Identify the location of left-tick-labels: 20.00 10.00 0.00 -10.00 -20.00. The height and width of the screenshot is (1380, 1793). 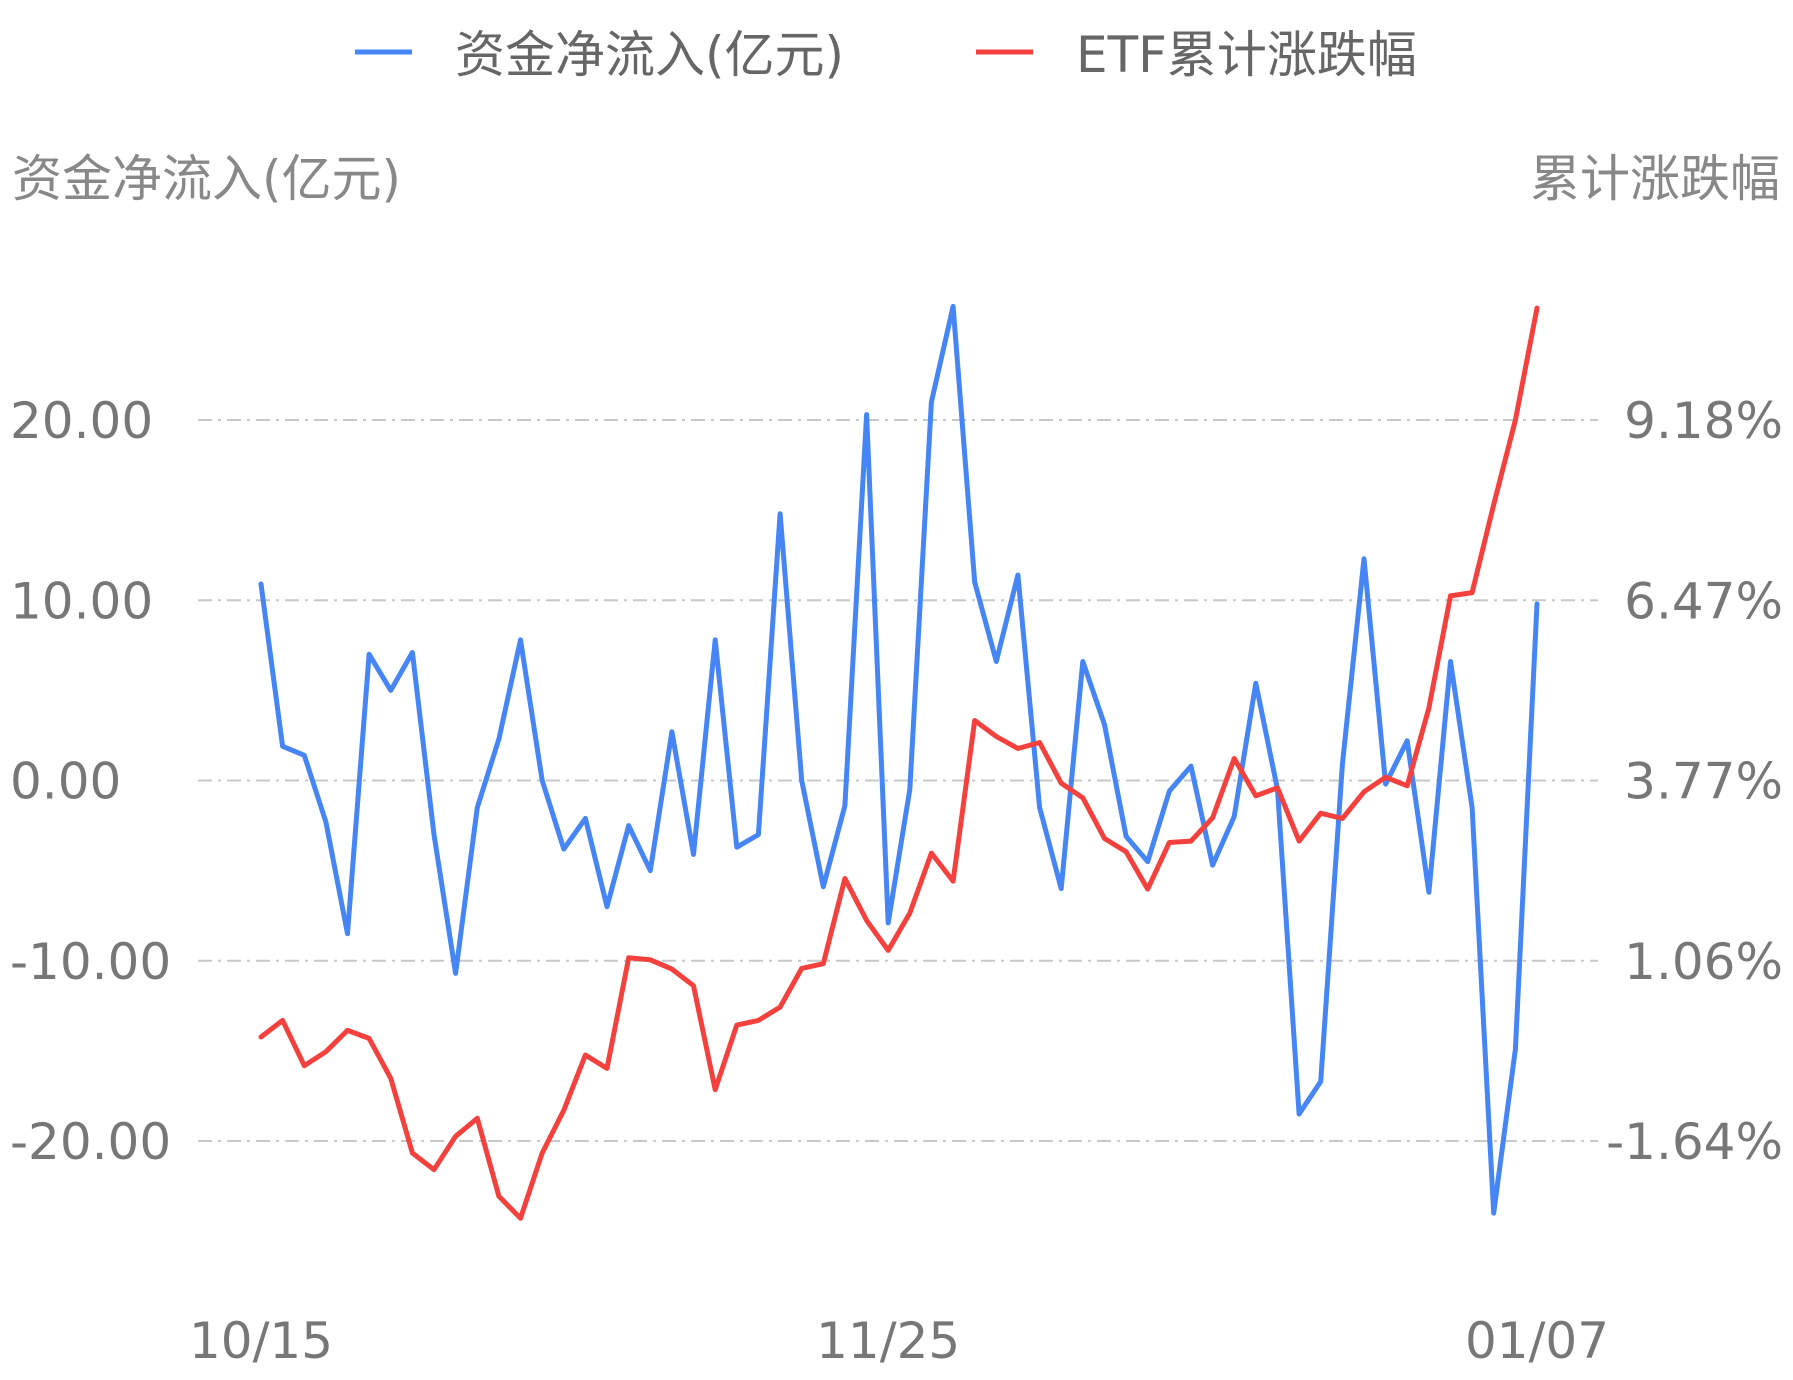
(90, 781).